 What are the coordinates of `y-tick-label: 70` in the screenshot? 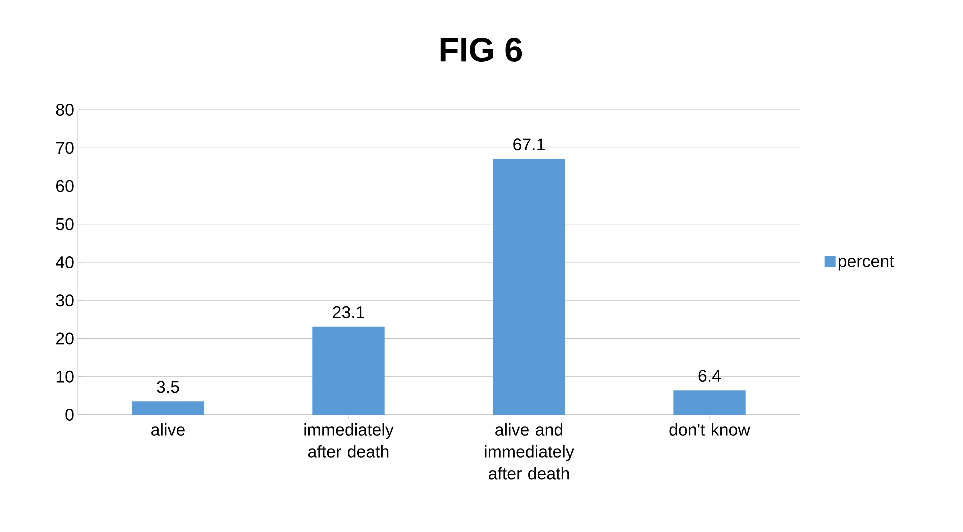 It's located at (65, 148).